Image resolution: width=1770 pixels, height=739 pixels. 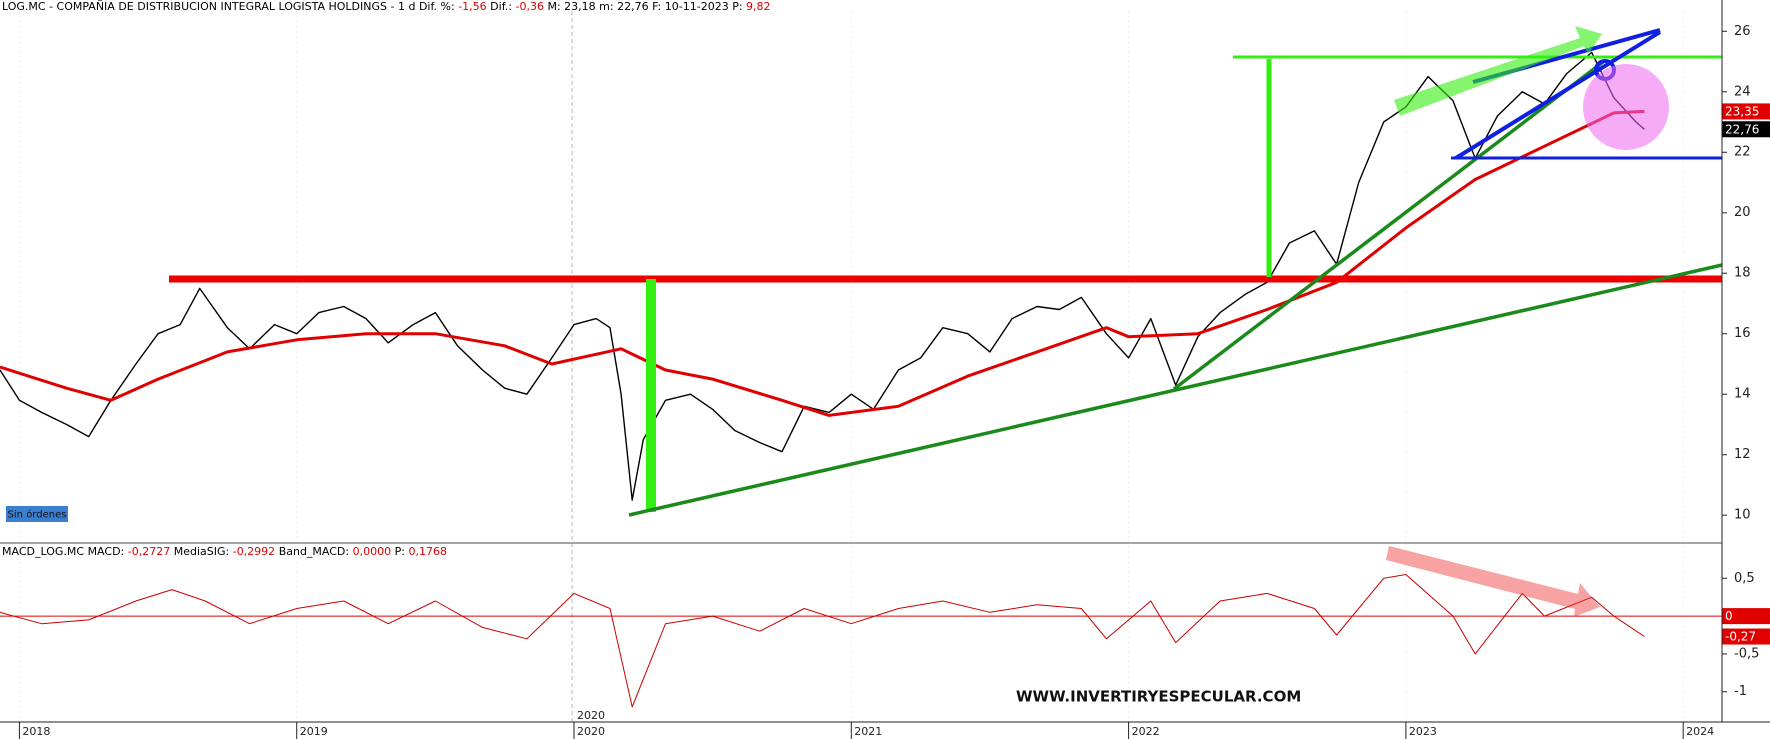 I want to click on y-tick-label: -1, so click(x=1740, y=691).